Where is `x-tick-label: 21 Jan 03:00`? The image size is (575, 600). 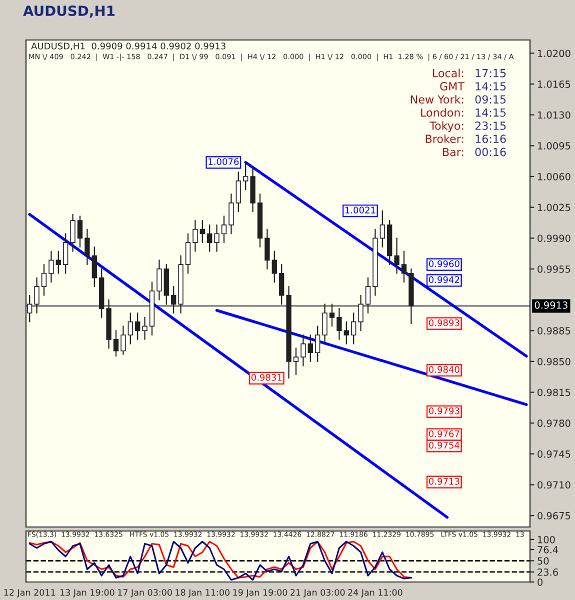 x-tick-label: 21 Jan 03:00 is located at coordinates (317, 593).